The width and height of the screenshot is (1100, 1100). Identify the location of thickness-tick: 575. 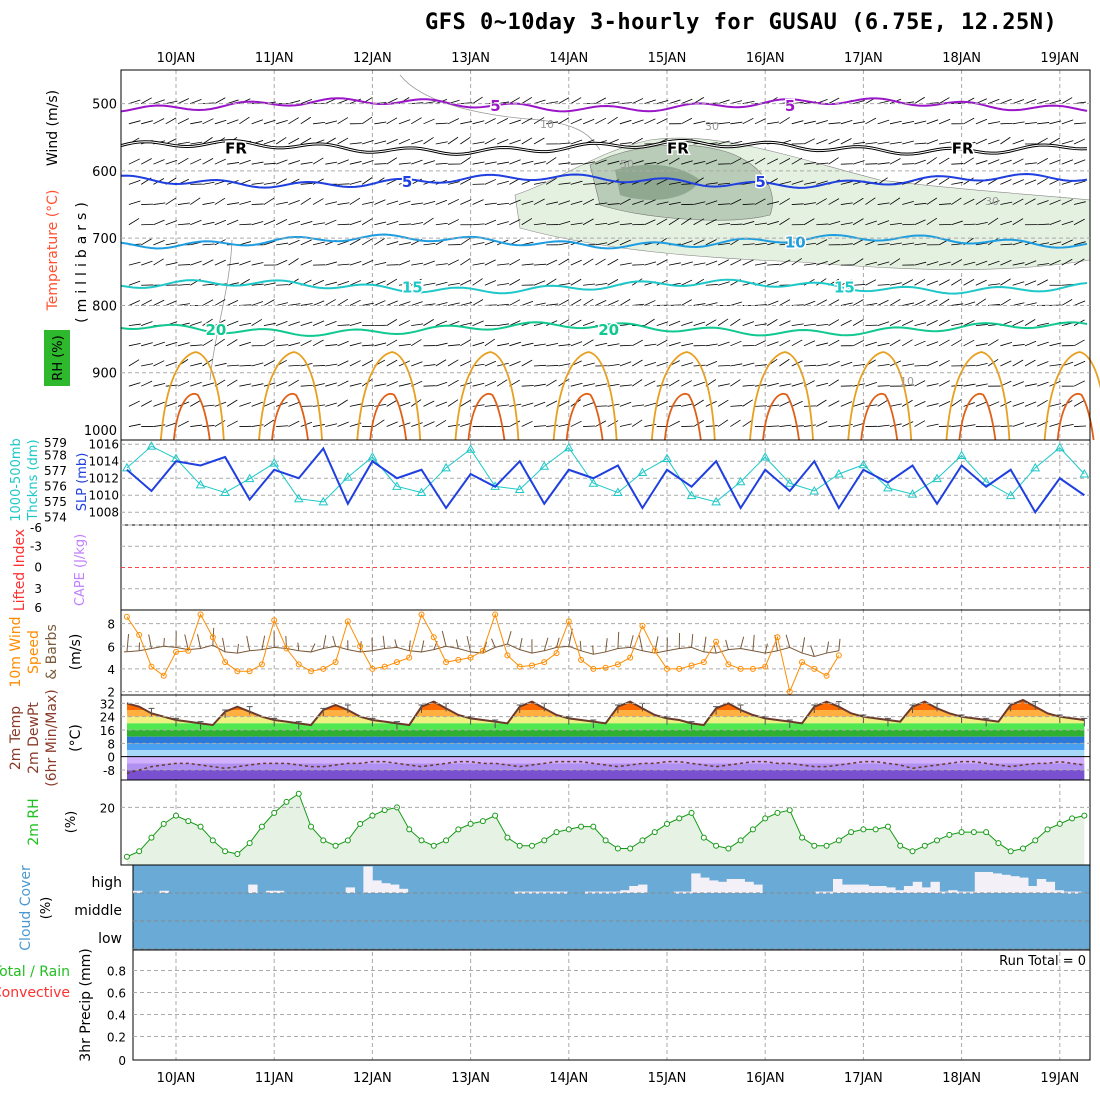
(55, 502).